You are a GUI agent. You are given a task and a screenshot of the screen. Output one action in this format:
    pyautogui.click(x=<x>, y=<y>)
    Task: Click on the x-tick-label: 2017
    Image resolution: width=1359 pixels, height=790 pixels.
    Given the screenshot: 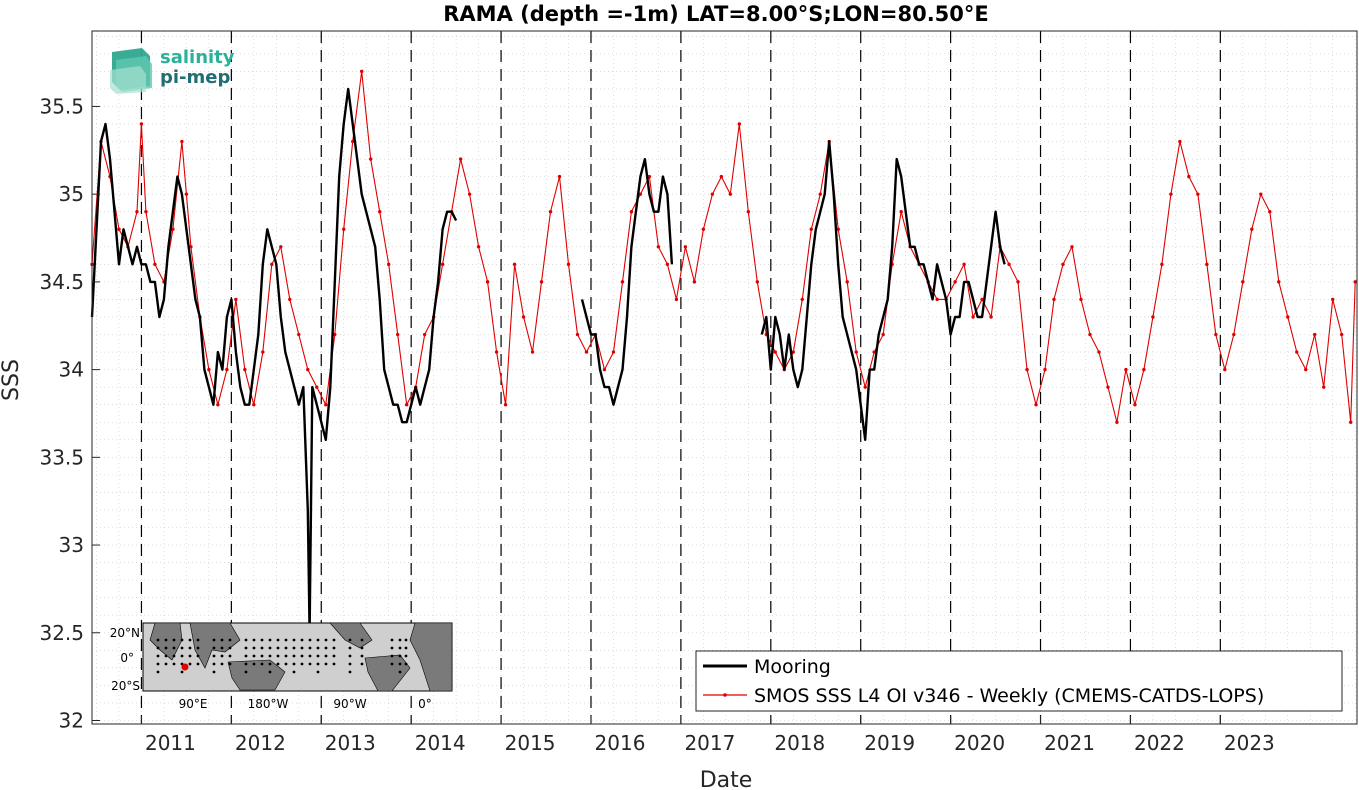 What is the action you would take?
    pyautogui.click(x=709, y=743)
    